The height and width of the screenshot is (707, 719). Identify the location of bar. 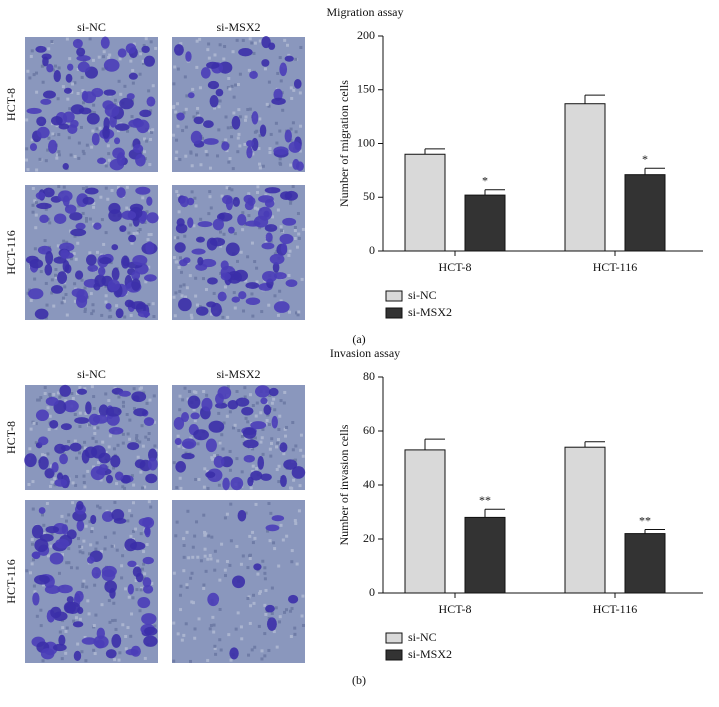
(485, 555).